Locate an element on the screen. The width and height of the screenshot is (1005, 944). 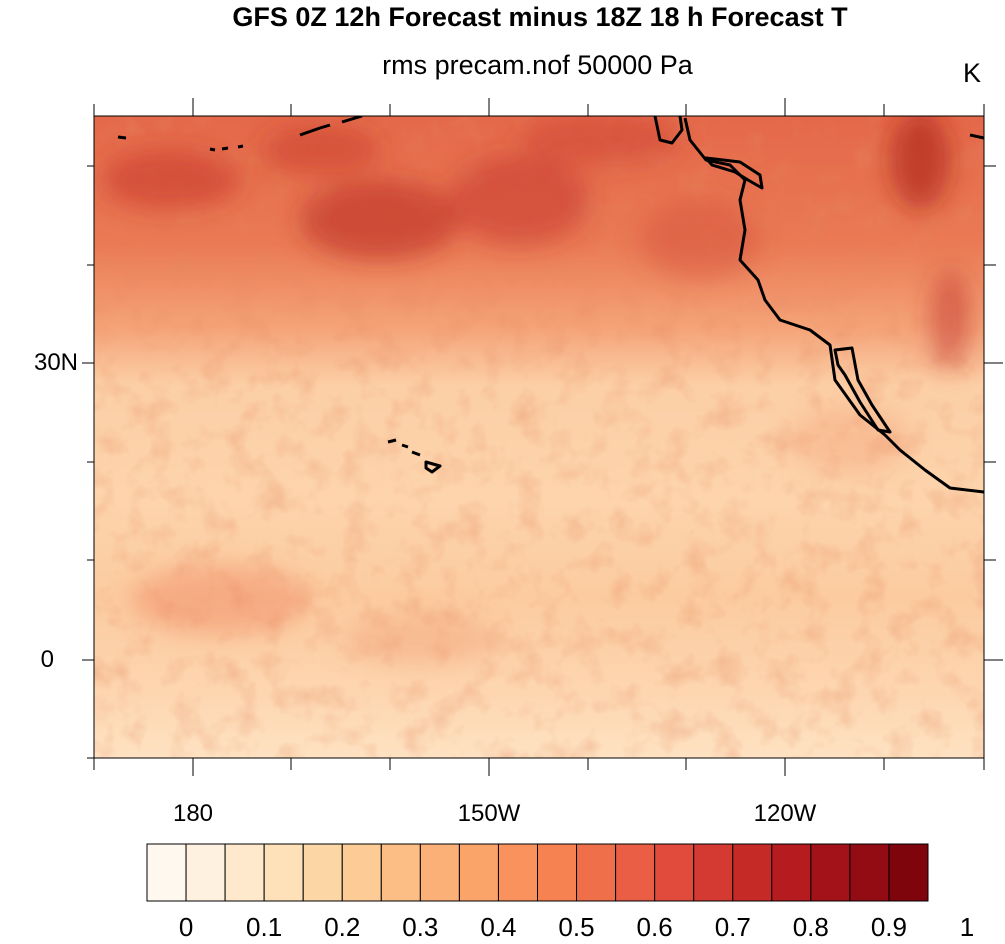
colorbar-tick-label: 0.3 is located at coordinates (420, 927).